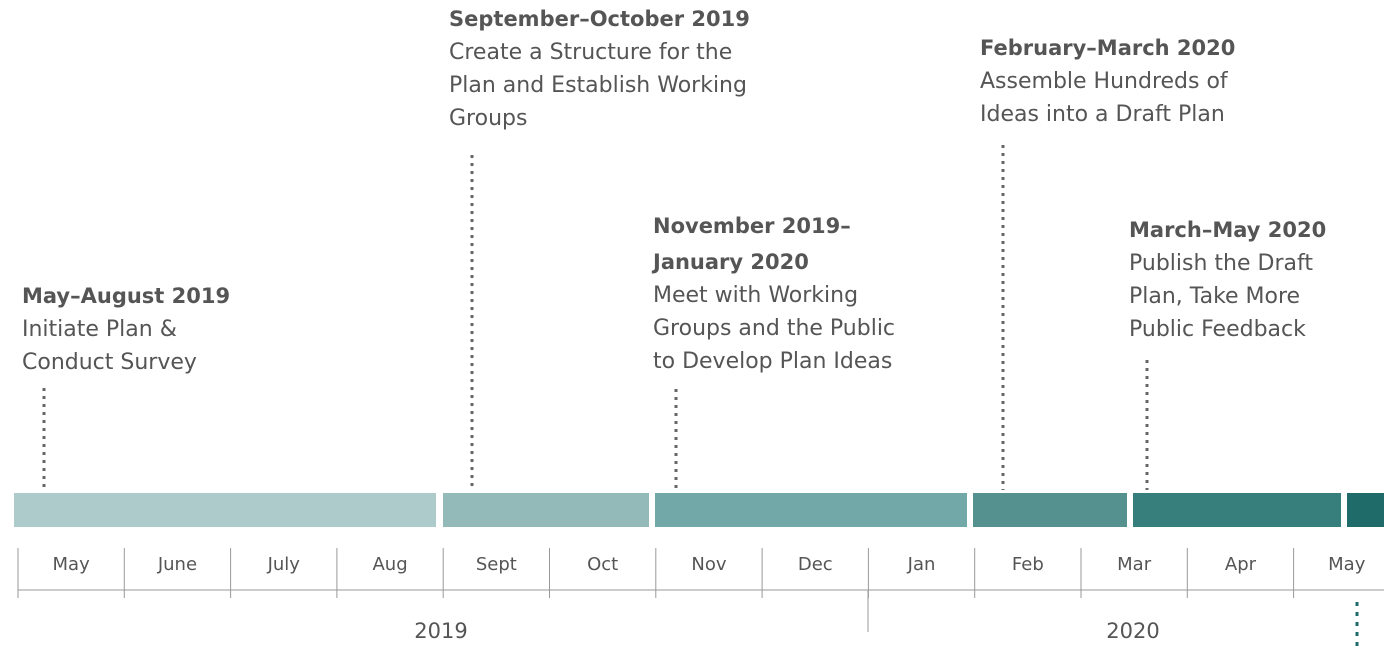 This screenshot has height=646, width=1384. I want to click on phase-description: Create a Structure for the, so click(590, 52).